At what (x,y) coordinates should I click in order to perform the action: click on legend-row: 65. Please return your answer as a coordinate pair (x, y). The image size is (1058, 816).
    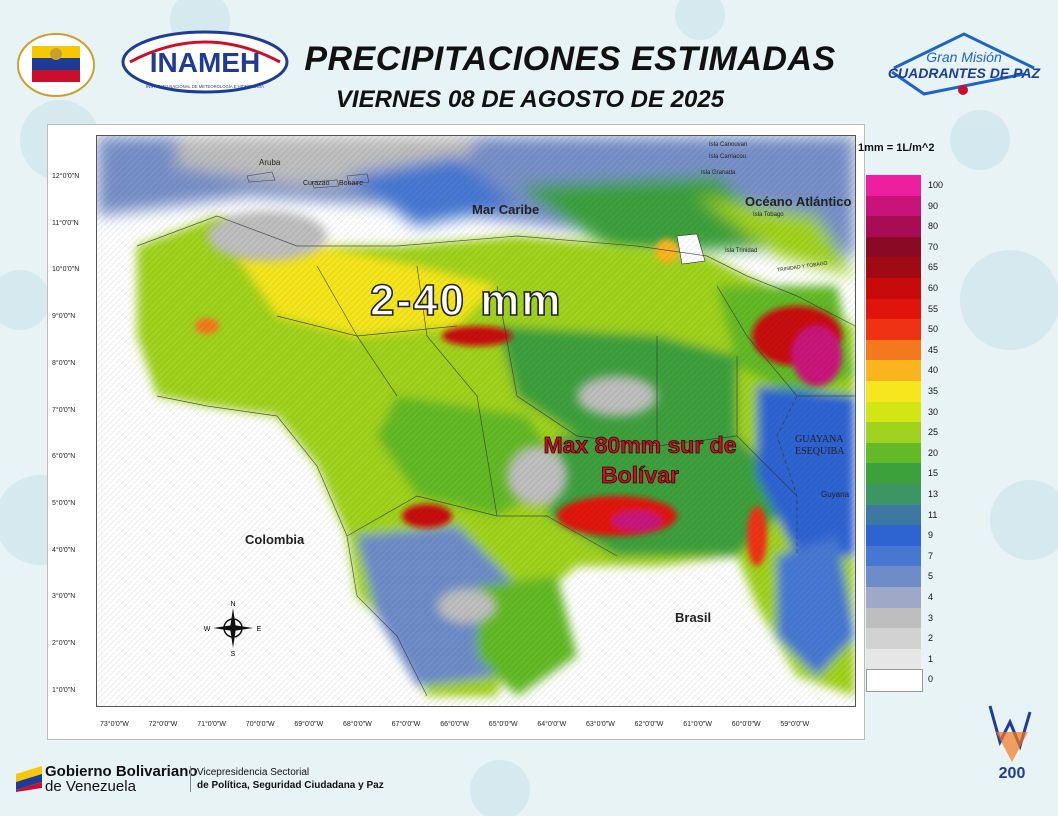
    Looking at the image, I should click on (916, 268).